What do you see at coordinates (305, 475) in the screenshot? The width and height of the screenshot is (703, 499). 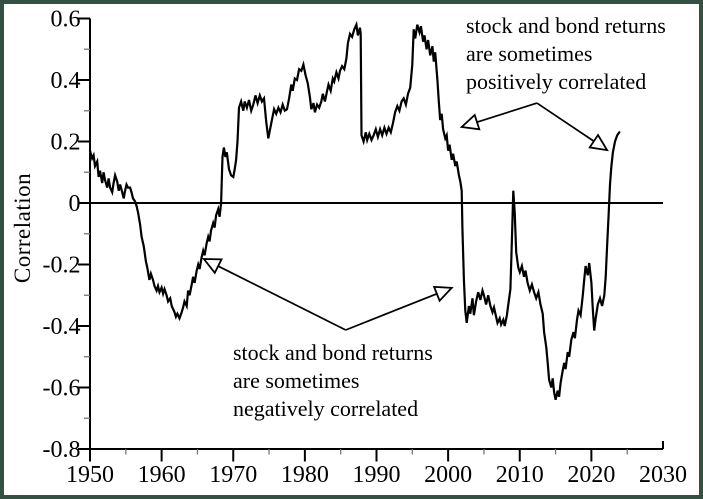 I see `x-tick-label: 1980` at bounding box center [305, 475].